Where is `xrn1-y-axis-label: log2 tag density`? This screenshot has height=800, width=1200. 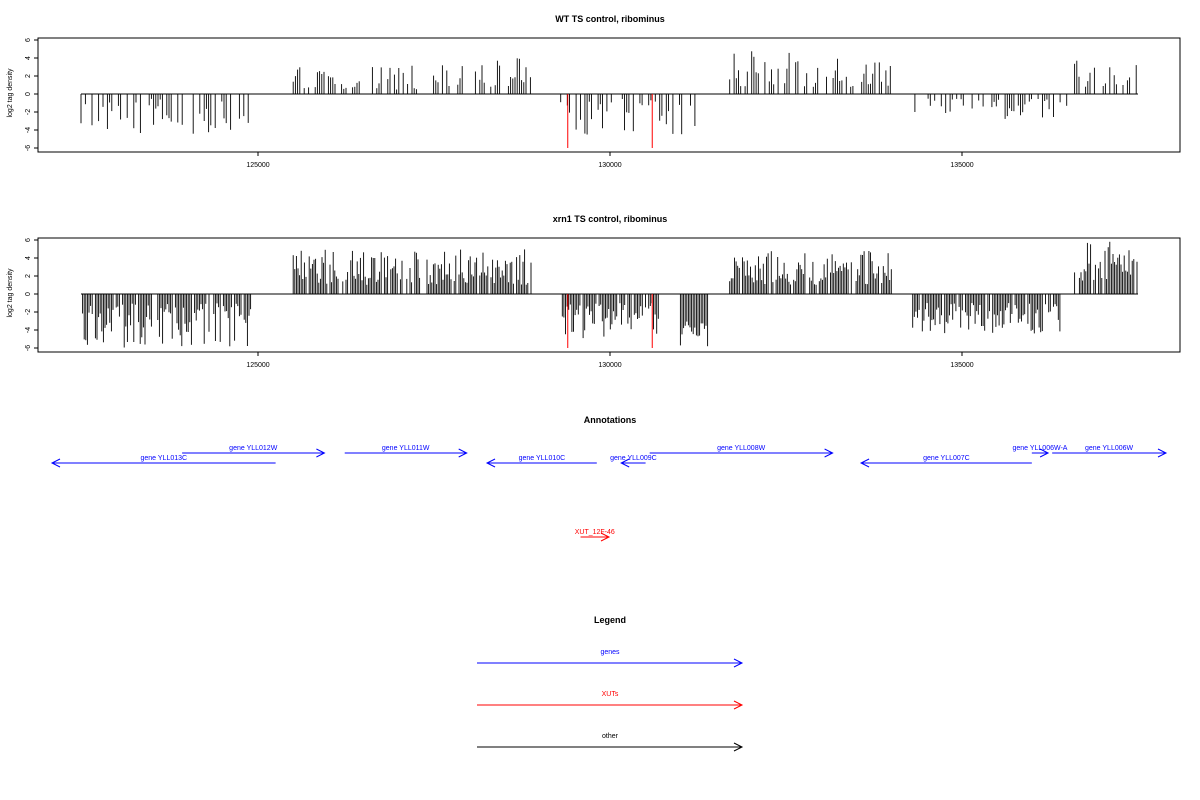 xrn1-y-axis-label: log2 tag density is located at coordinates (10, 293).